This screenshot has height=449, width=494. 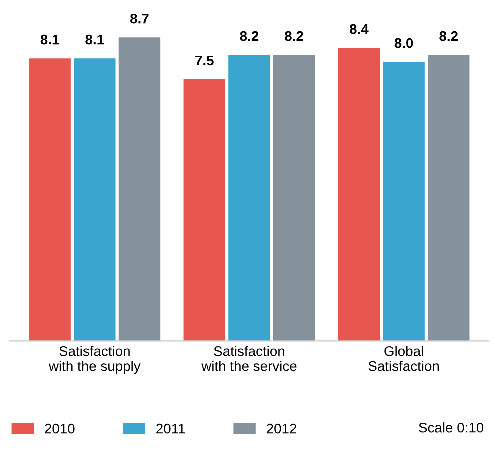 I want to click on x-tick-label: Global Satisfaction, so click(x=404, y=359).